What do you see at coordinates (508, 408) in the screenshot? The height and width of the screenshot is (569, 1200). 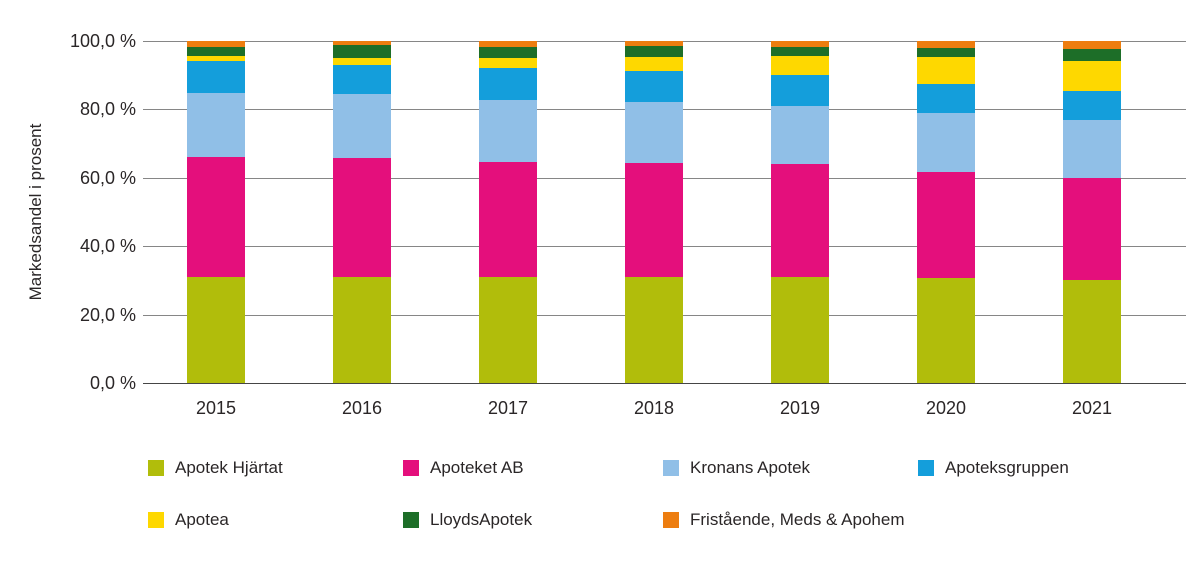 I see `x-tick-label-2017: 2017` at bounding box center [508, 408].